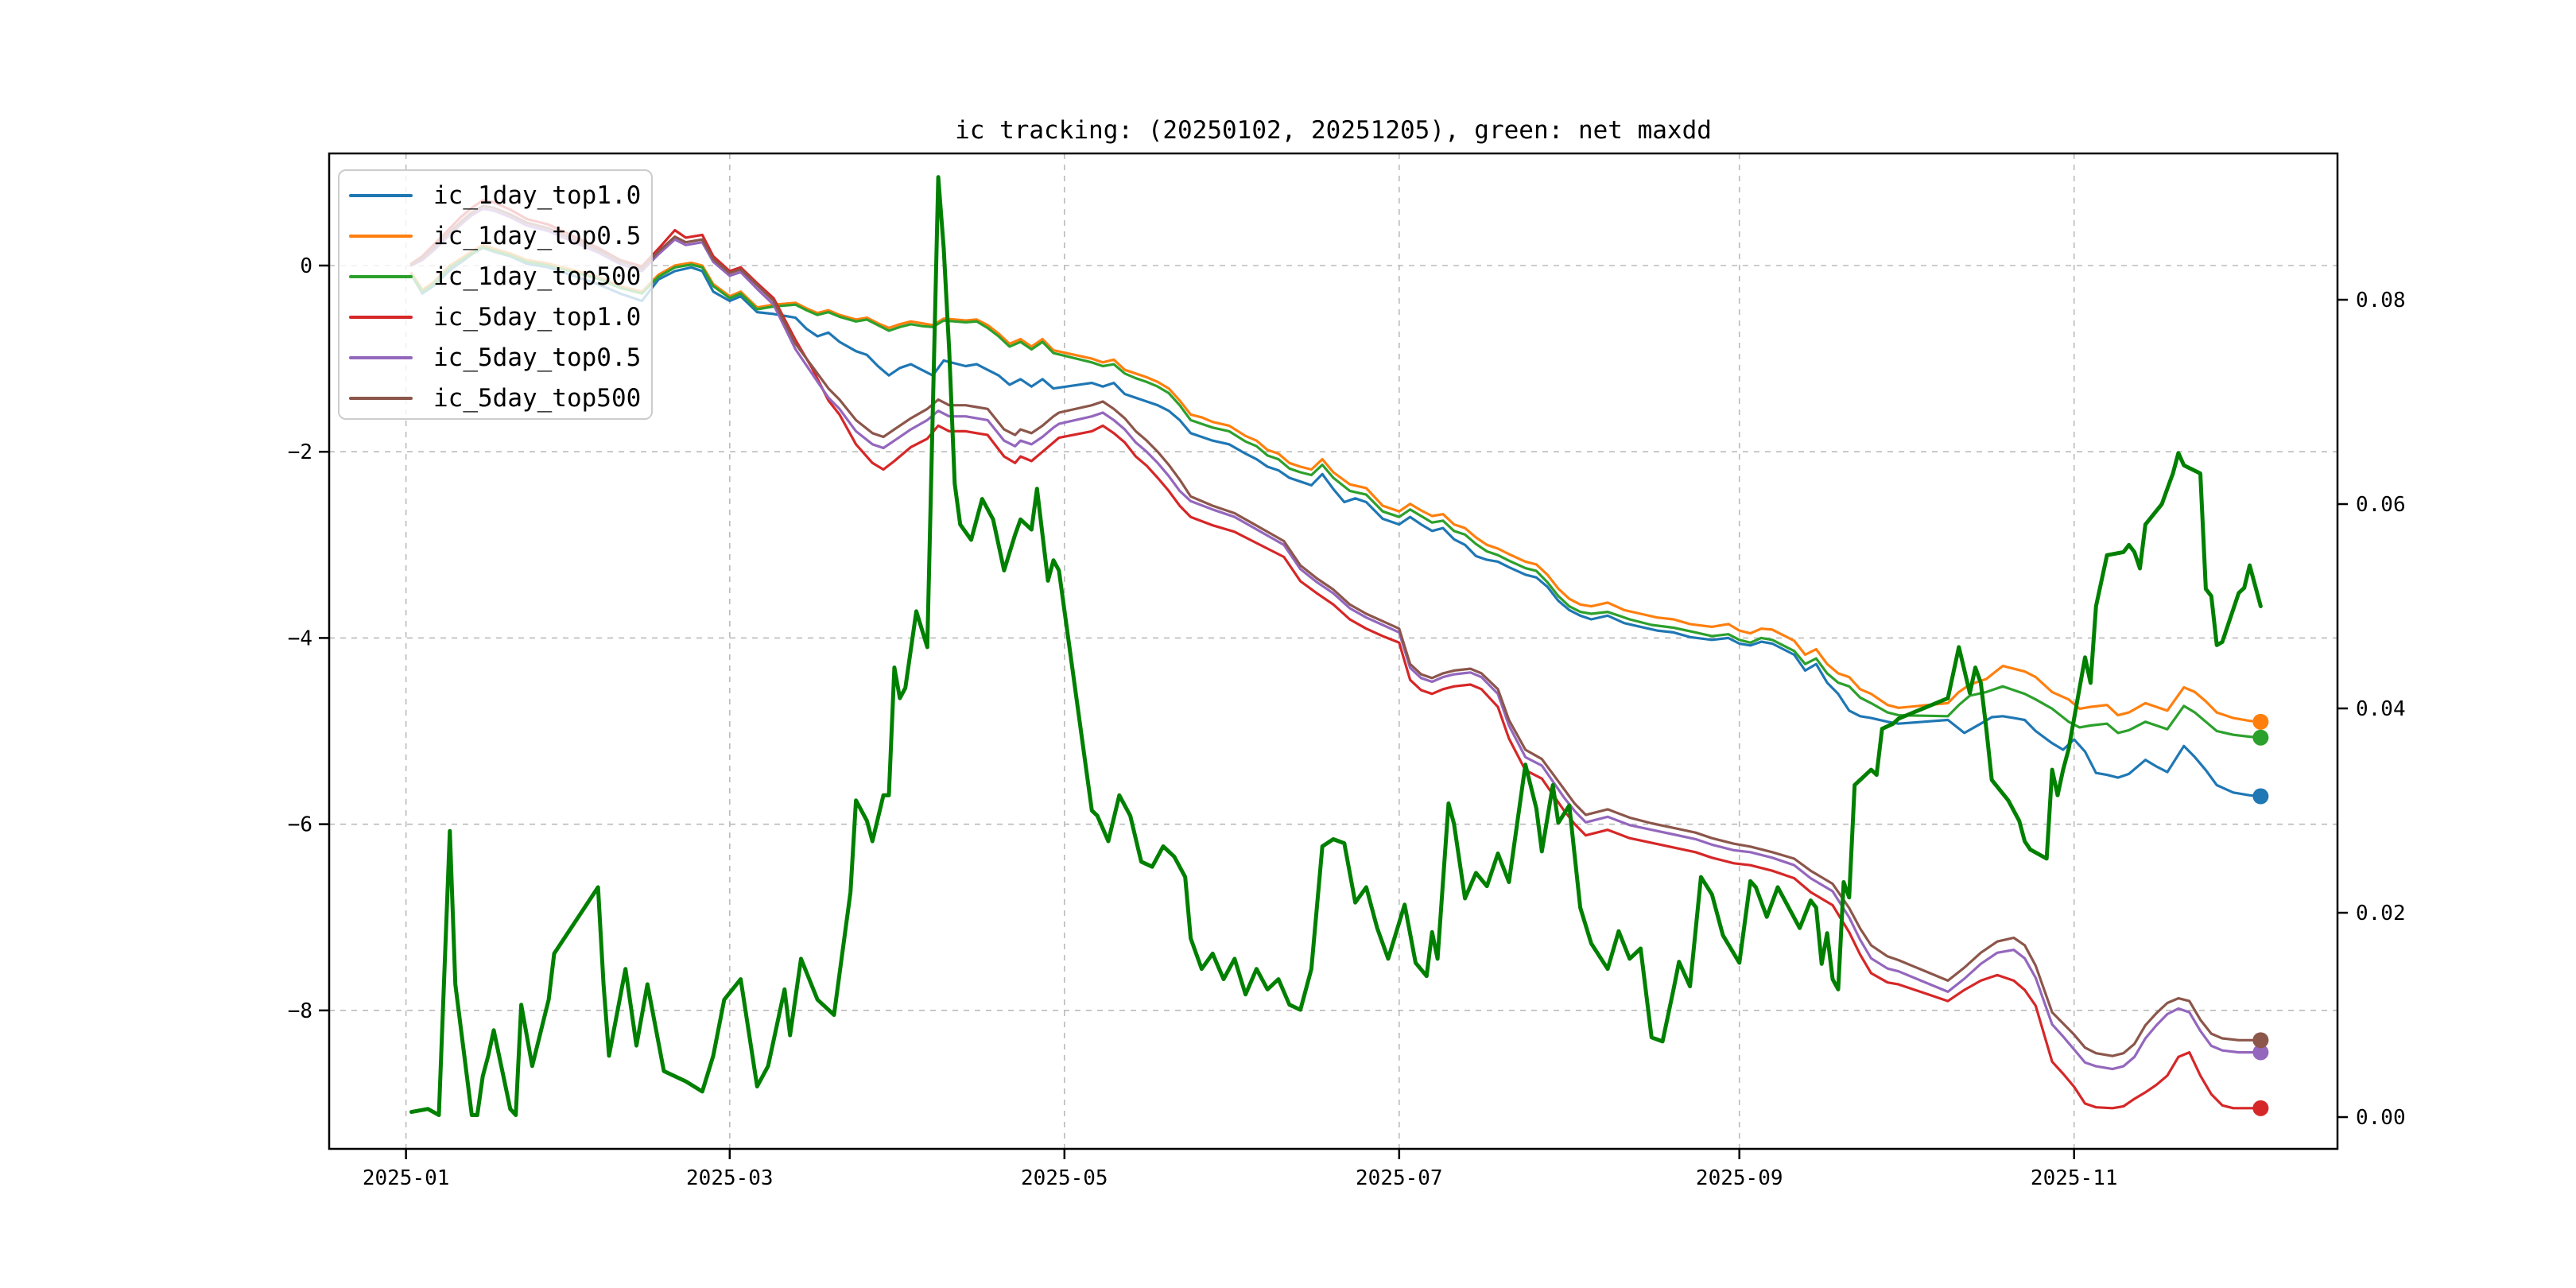 The image size is (2576, 1288). I want to click on series-end-dot-ic_5day_top0.5, so click(2260, 1052).